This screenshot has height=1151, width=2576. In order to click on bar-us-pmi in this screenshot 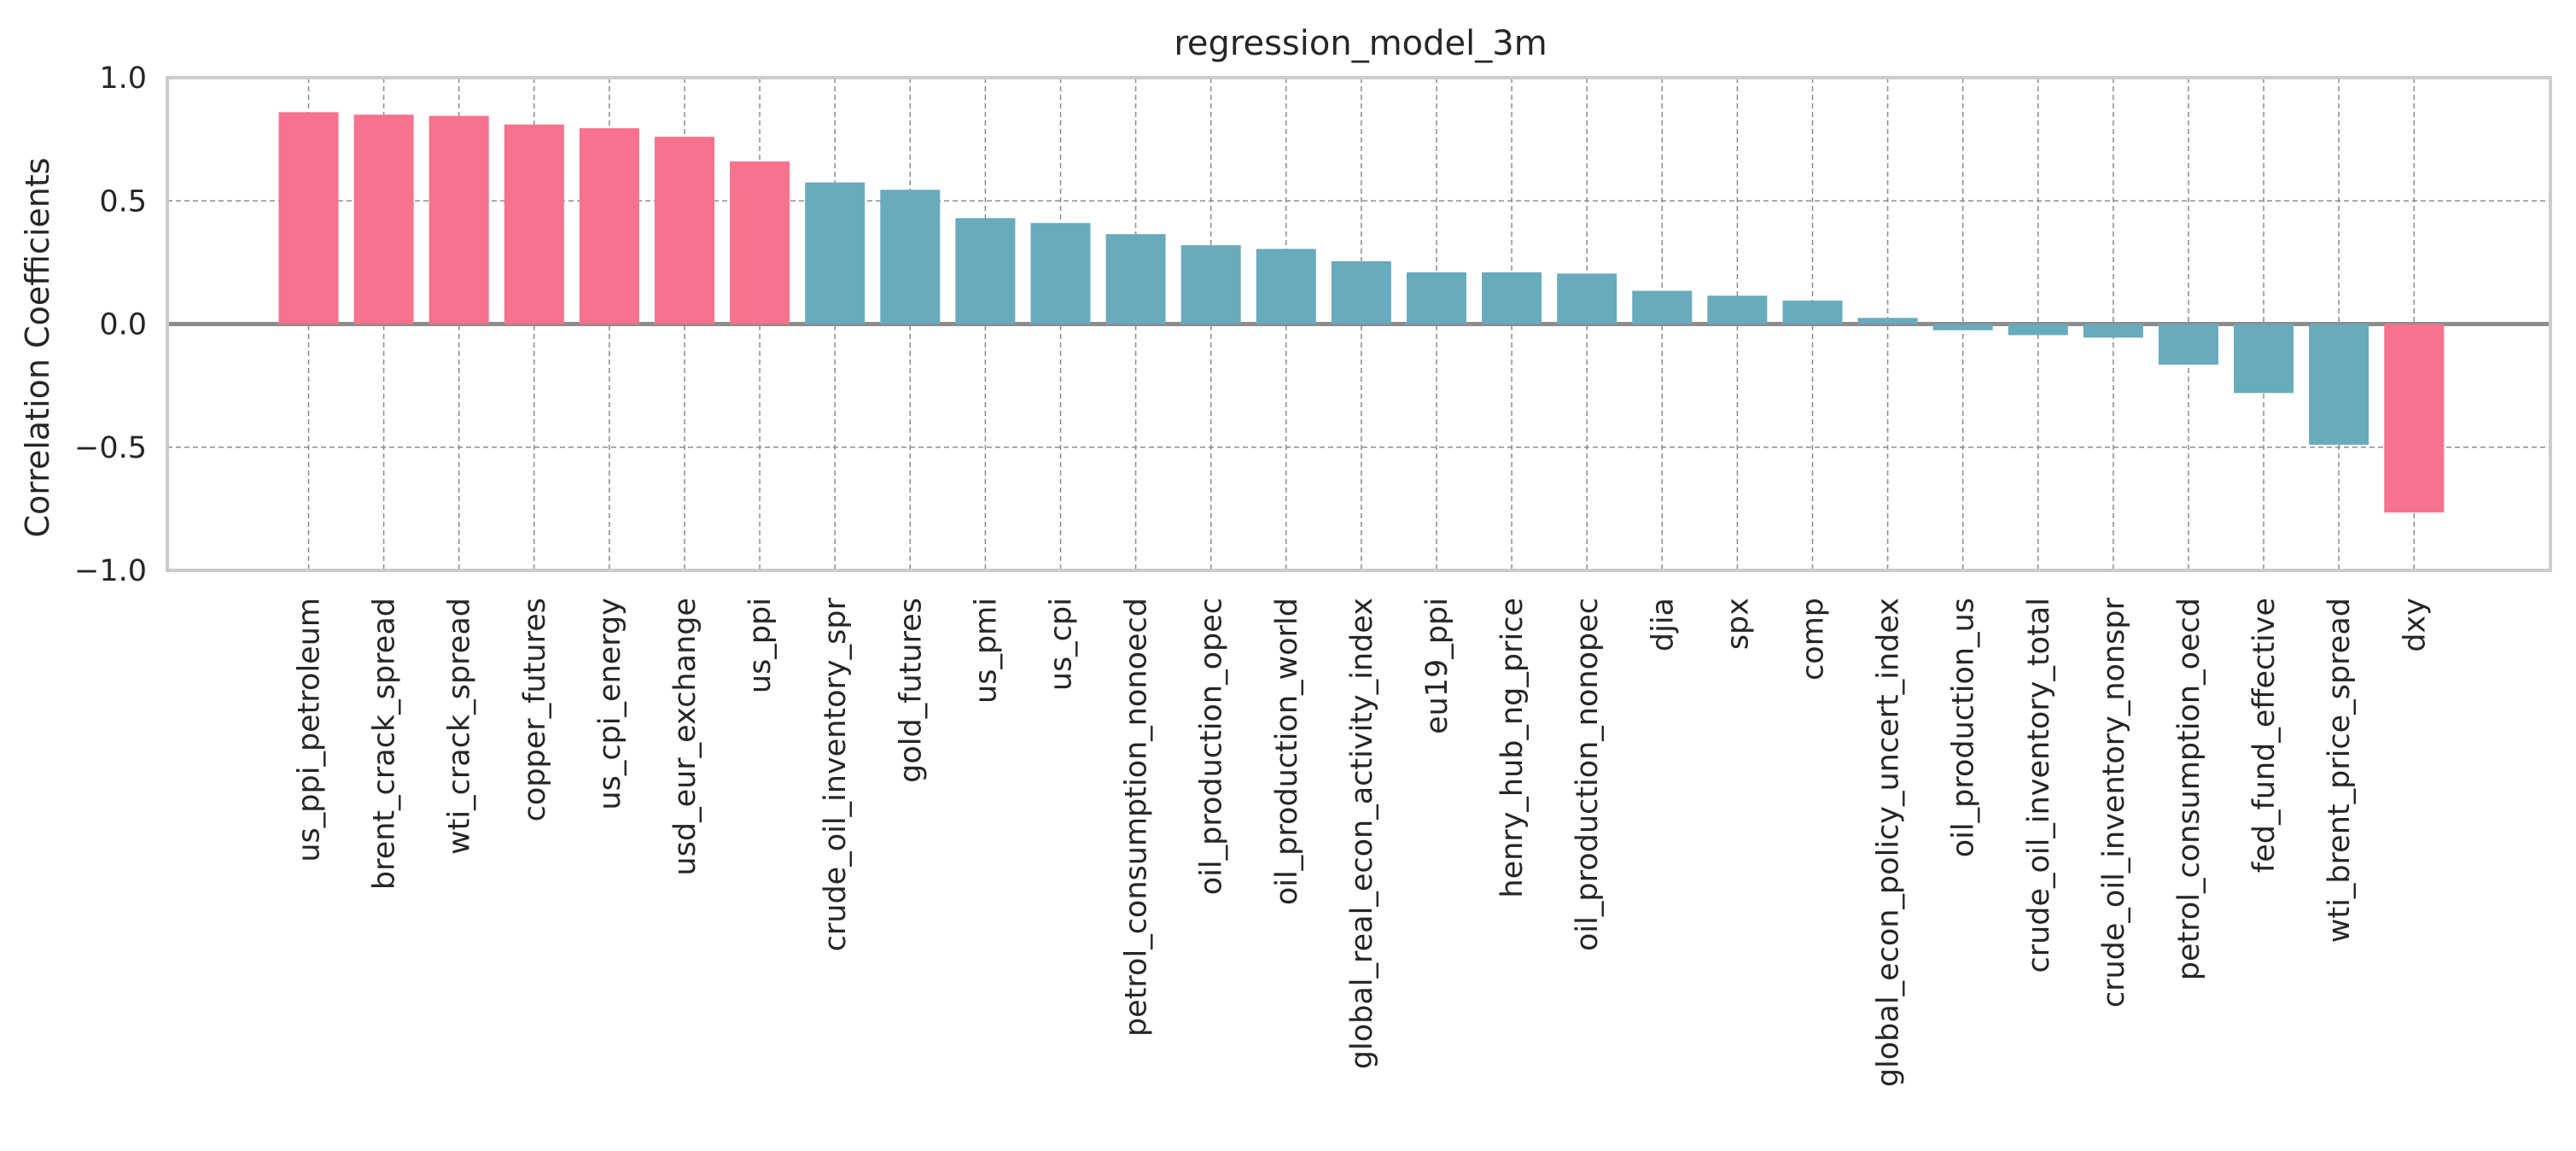, I will do `click(985, 271)`.